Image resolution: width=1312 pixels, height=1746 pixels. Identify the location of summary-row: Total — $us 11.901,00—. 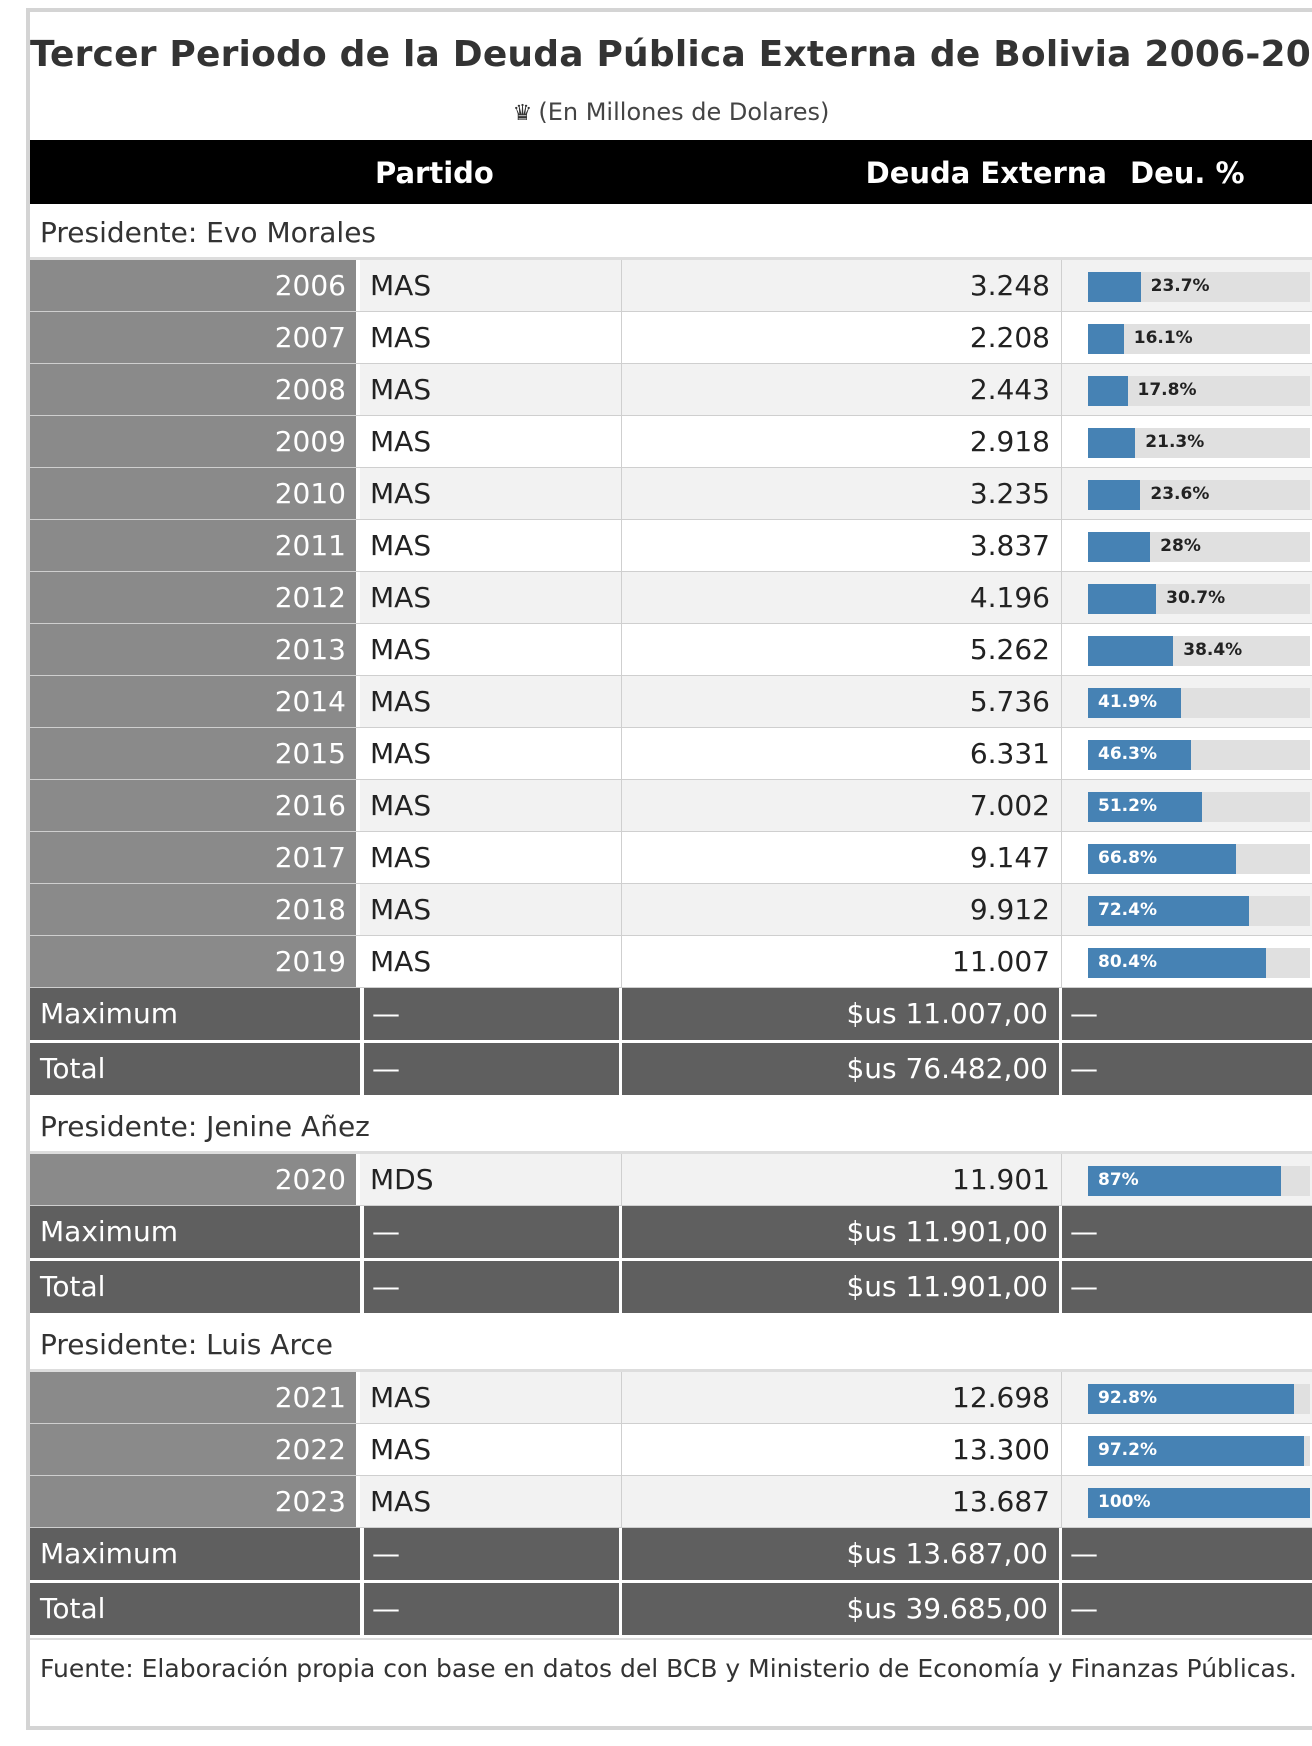
(671, 1288).